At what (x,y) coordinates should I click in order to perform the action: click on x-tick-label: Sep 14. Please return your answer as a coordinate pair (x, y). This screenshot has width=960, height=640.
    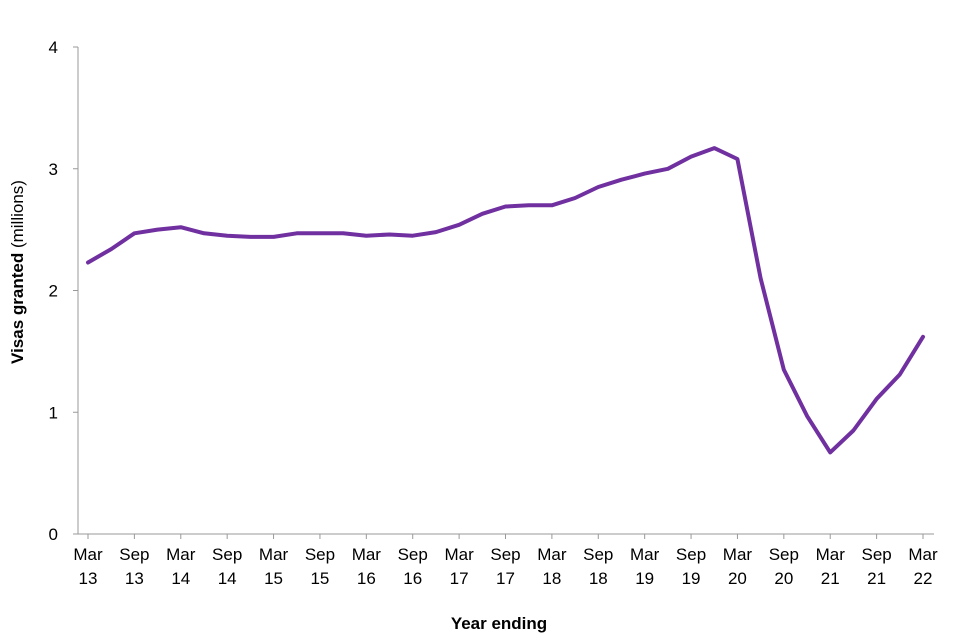
    Looking at the image, I should click on (227, 566).